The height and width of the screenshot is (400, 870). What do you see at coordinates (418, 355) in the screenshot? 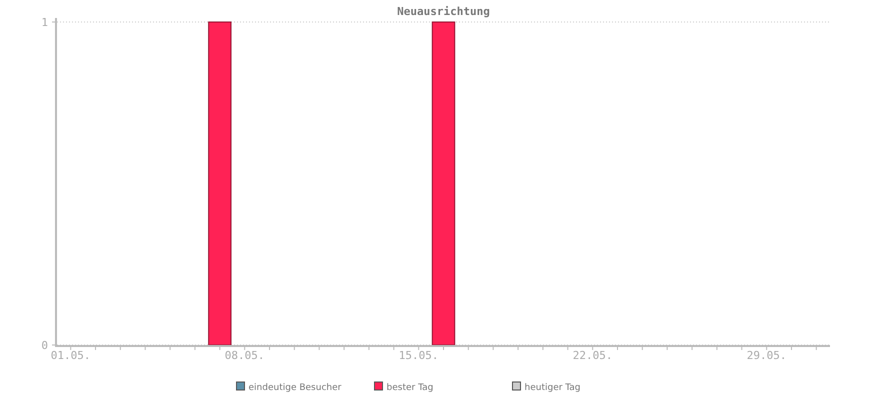
I see `x-tick-label: 15.05.` at bounding box center [418, 355].